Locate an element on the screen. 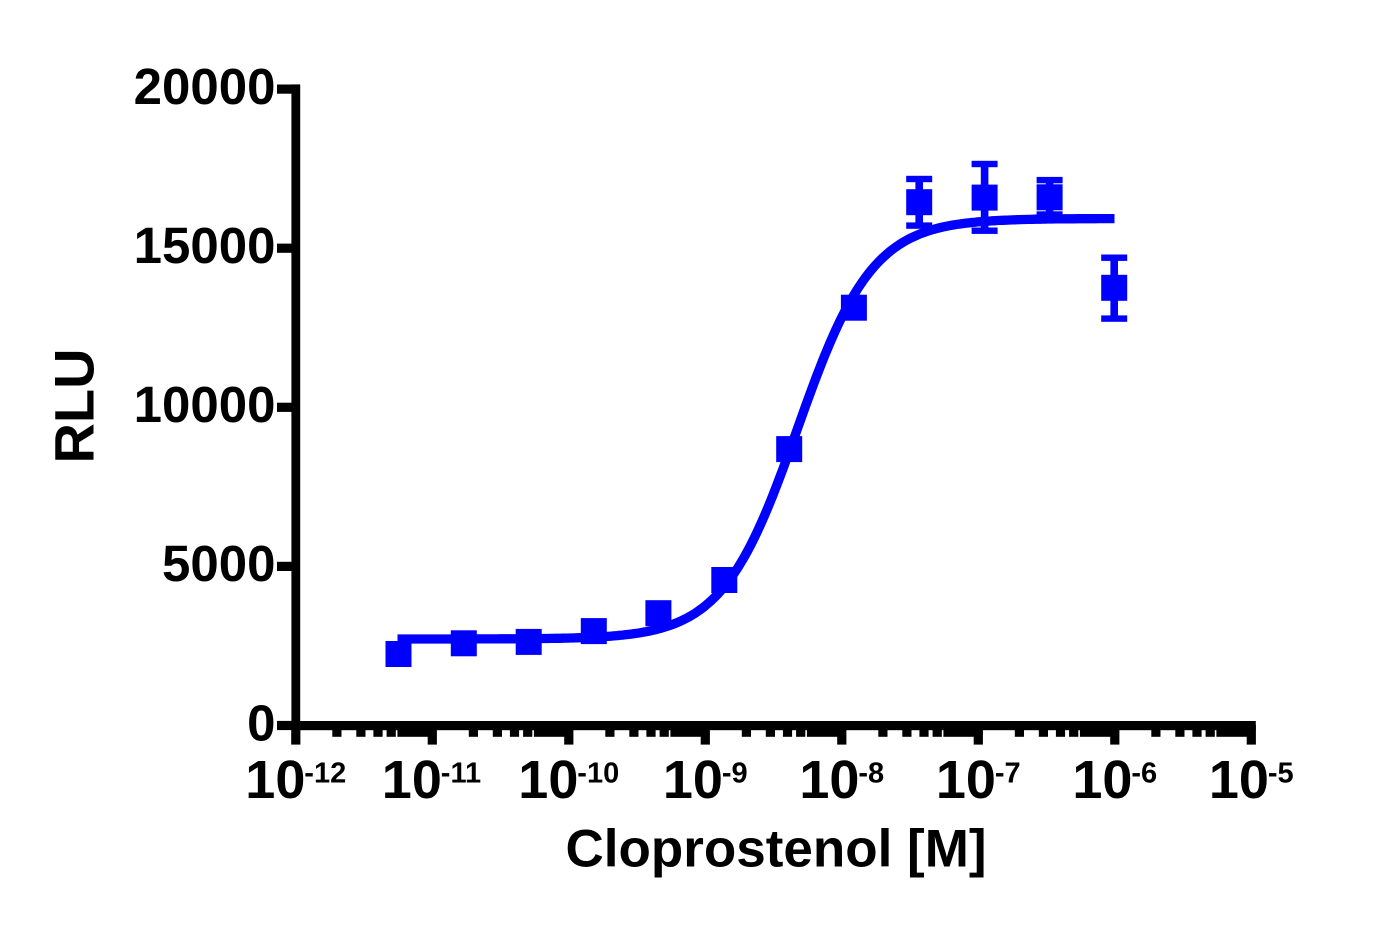 This screenshot has height=928, width=1397. svg-text: -10 is located at coordinates (598, 774).